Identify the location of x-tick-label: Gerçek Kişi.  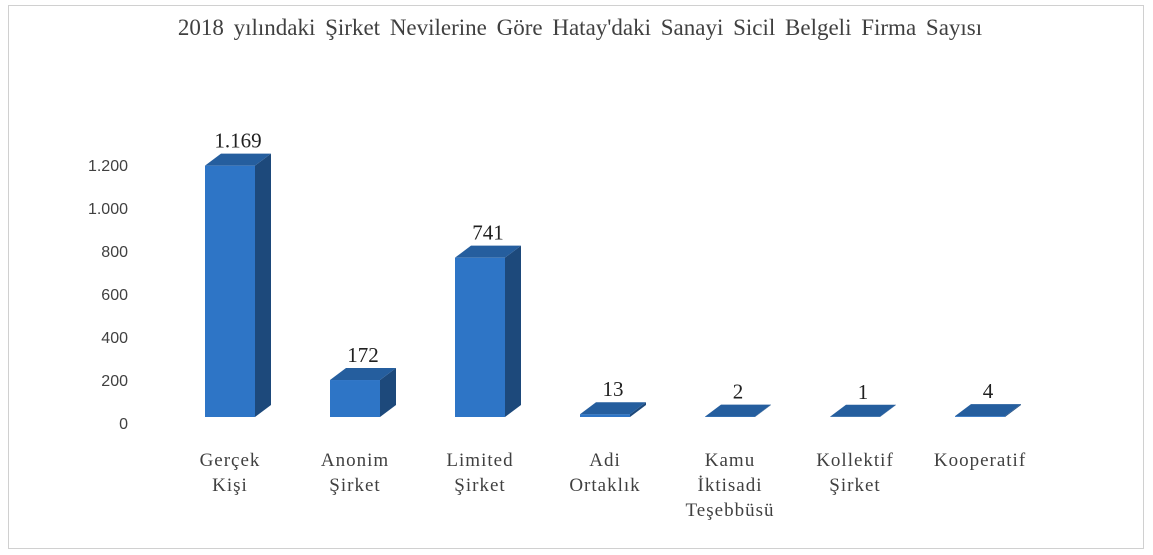
(230, 473).